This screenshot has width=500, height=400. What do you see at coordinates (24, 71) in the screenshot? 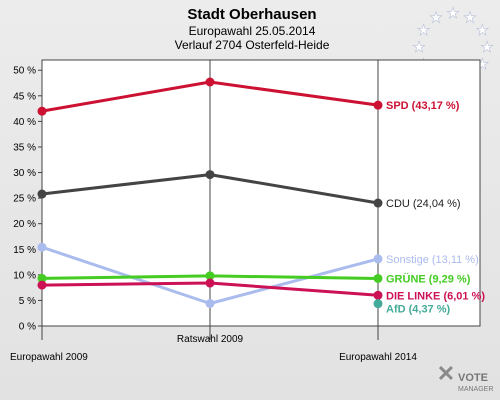
I see `y-tick-label: 50 %` at bounding box center [24, 71].